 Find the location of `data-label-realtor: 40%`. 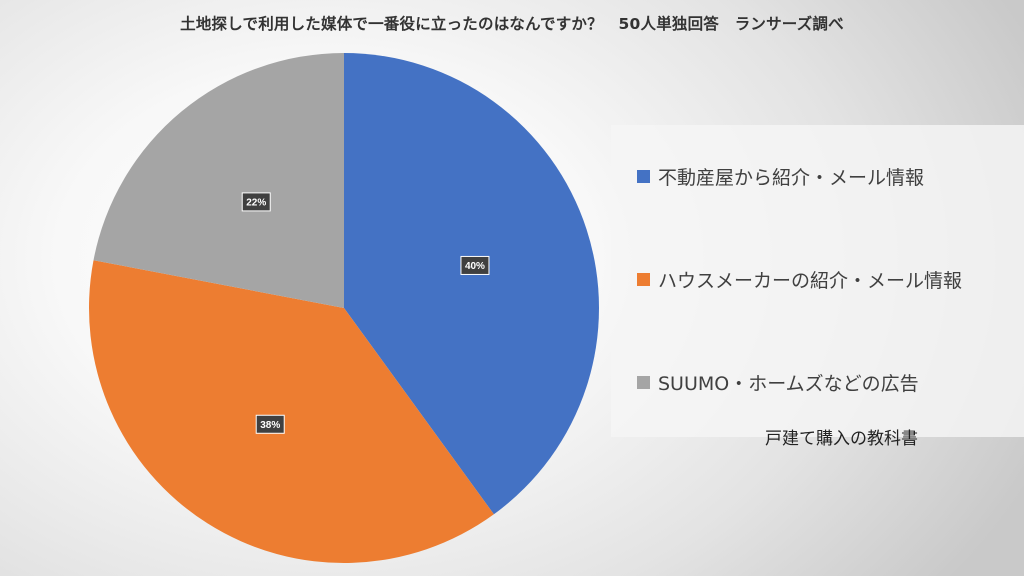

data-label-realtor: 40% is located at coordinates (475, 265).